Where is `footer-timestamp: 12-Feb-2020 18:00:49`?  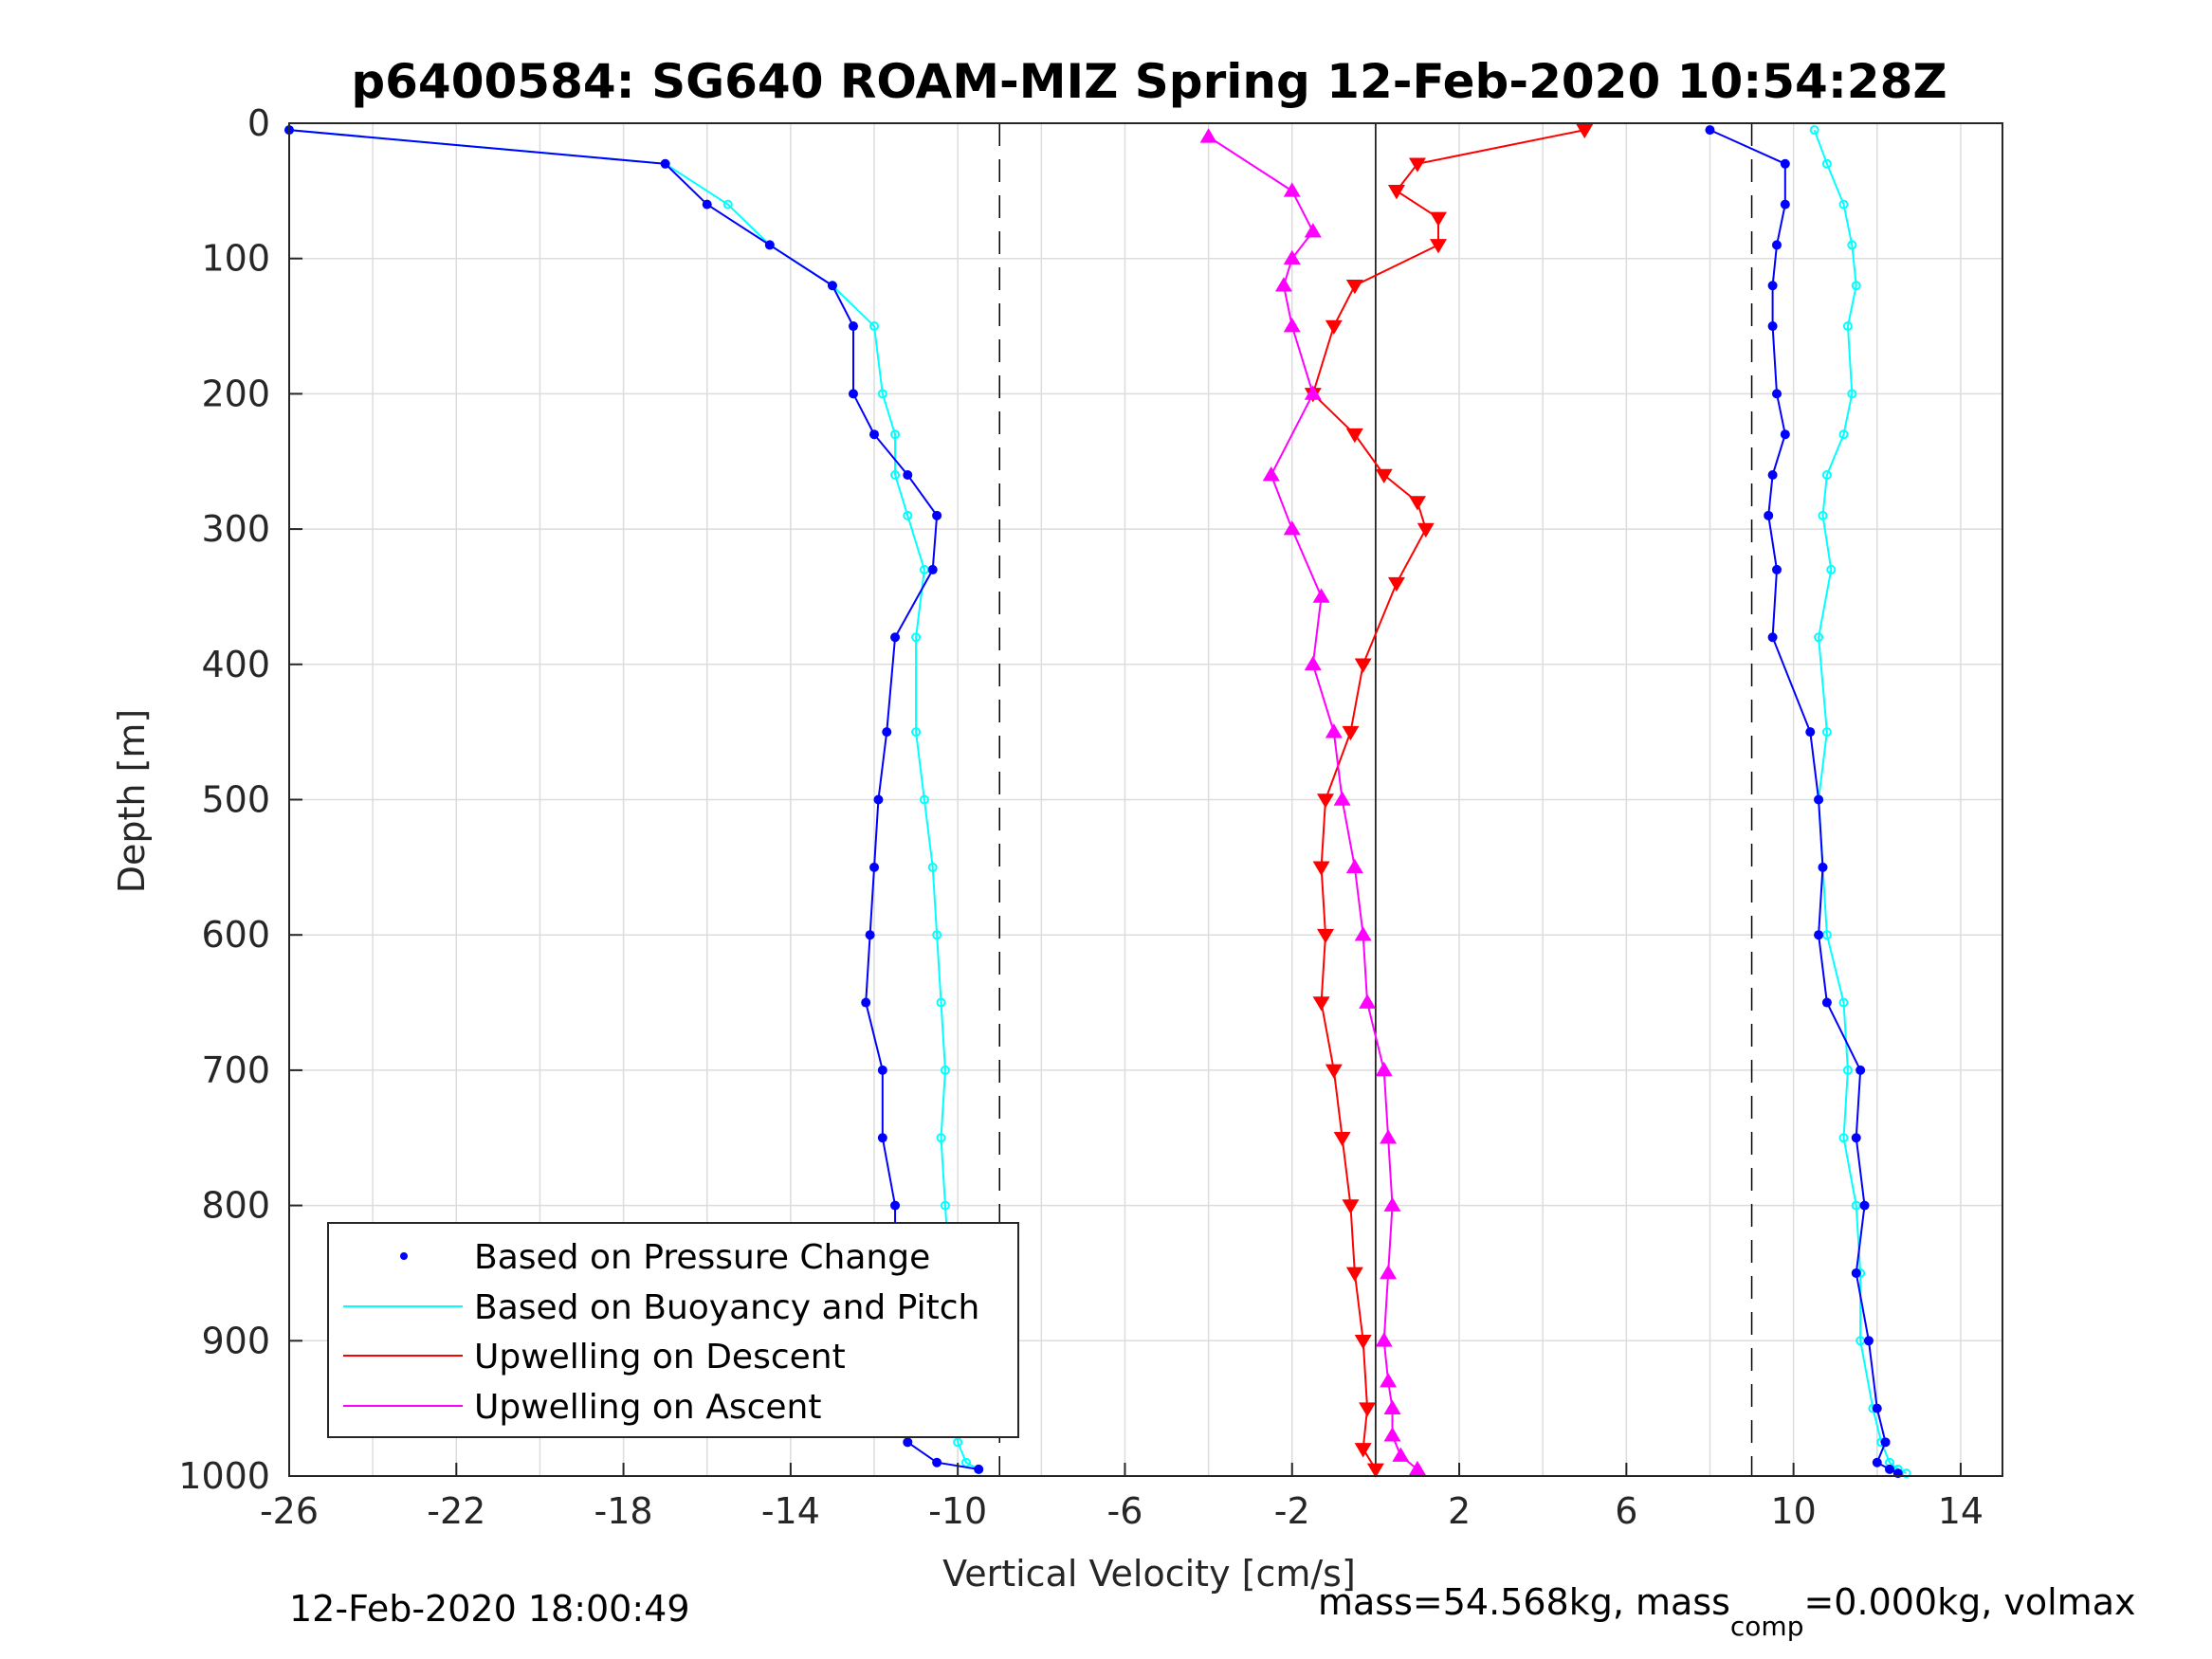 footer-timestamp: 12-Feb-2020 18:00:49 is located at coordinates (489, 1609).